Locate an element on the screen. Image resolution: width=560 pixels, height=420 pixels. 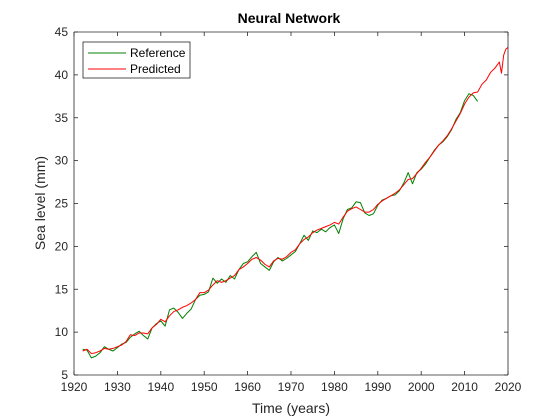
x-tick-label: 2020 is located at coordinates (508, 387).